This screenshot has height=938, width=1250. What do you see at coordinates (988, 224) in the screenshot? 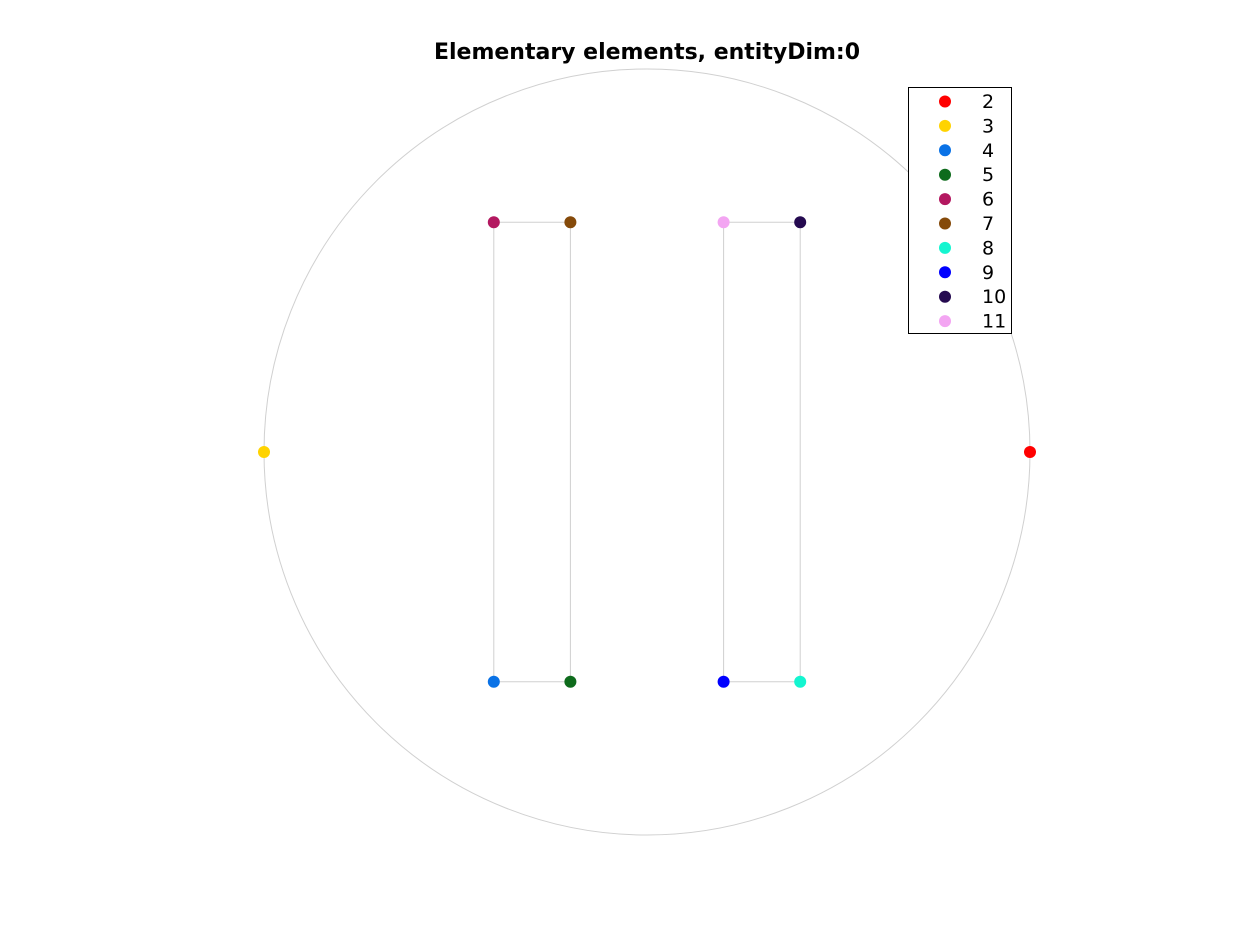
I see `legend-label: 7` at bounding box center [988, 224].